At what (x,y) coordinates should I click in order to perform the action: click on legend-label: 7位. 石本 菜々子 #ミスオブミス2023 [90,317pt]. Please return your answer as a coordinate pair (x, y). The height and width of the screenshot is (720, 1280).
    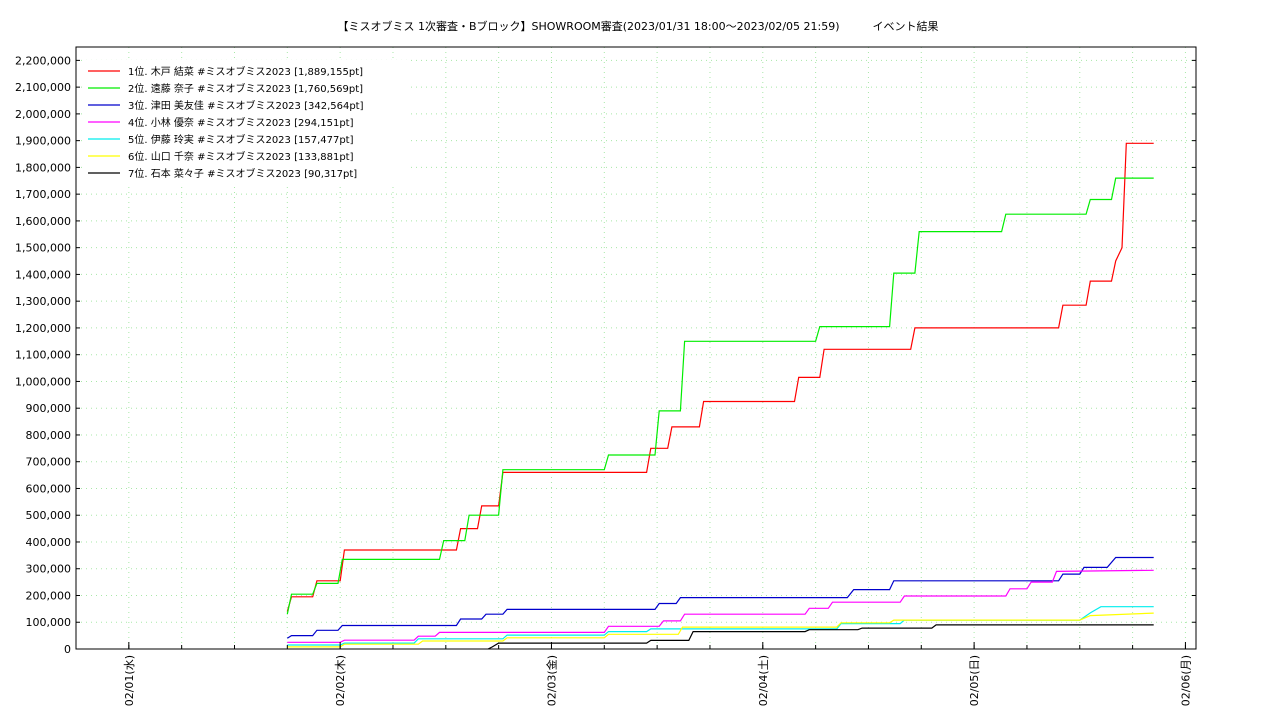
    Looking at the image, I should click on (242, 173).